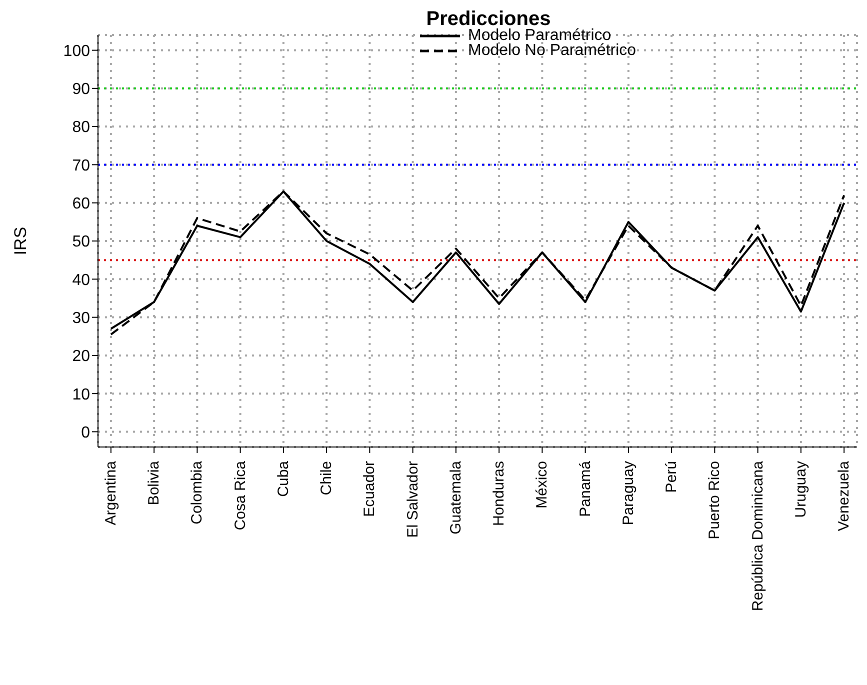 This screenshot has height=685, width=867. I want to click on legend-label: Modelo No Paramétrico, so click(552, 50).